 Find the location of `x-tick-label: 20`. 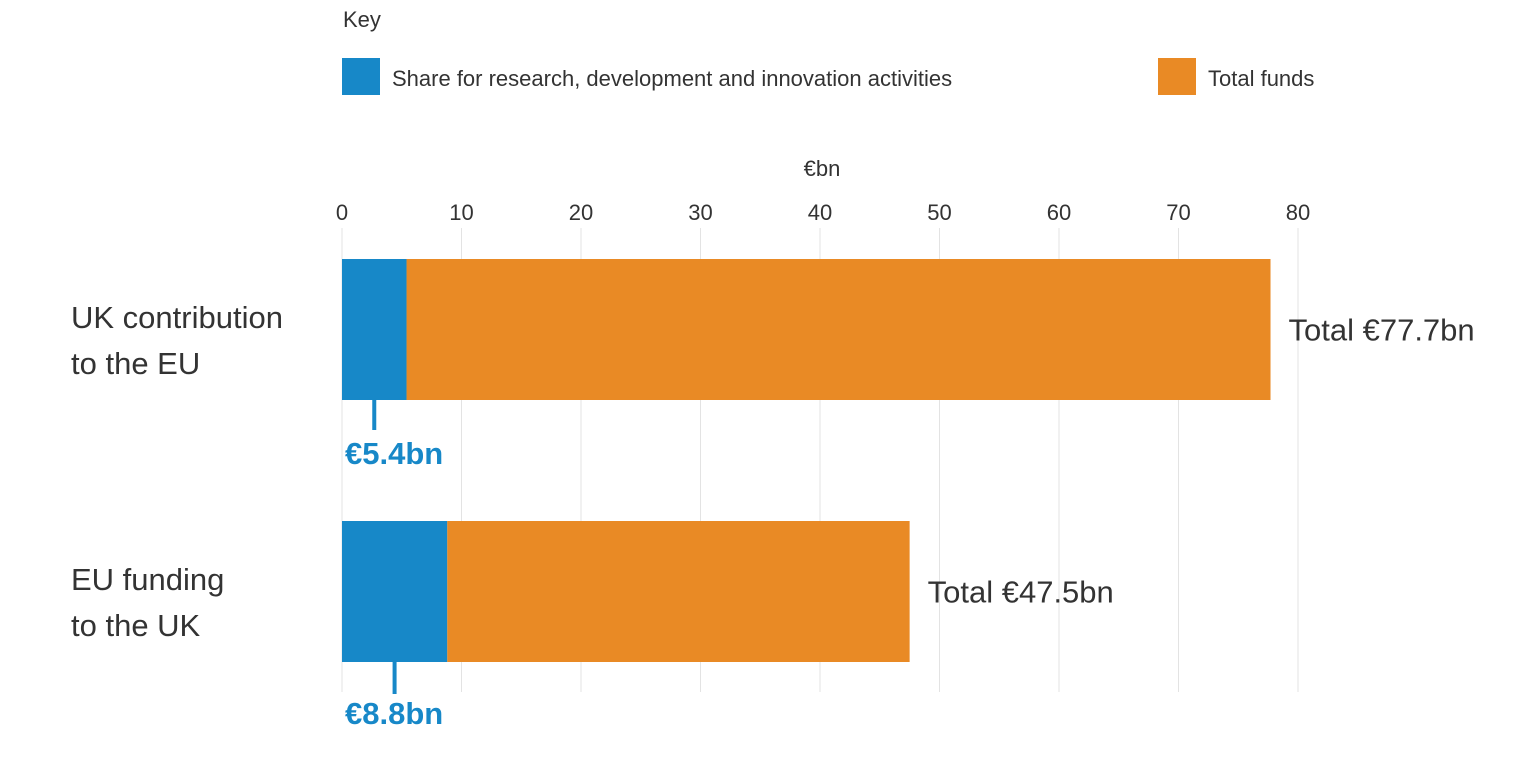

x-tick-label: 20 is located at coordinates (581, 212).